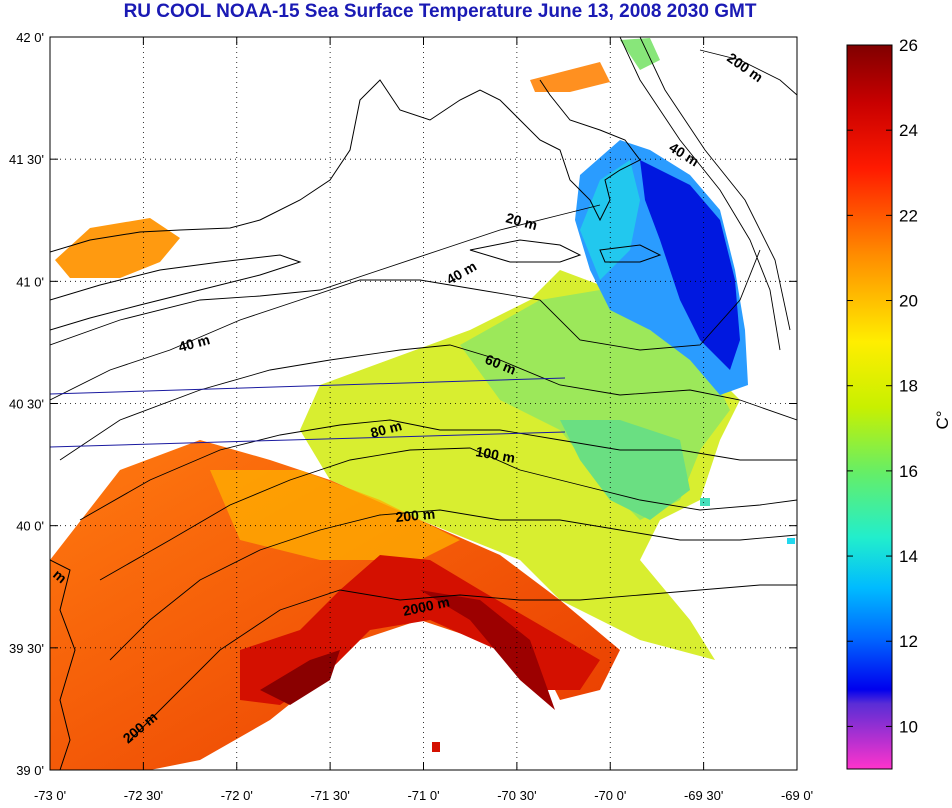 This screenshot has width=952, height=808. I want to click on colorbar-tick-label: 18, so click(908, 386).